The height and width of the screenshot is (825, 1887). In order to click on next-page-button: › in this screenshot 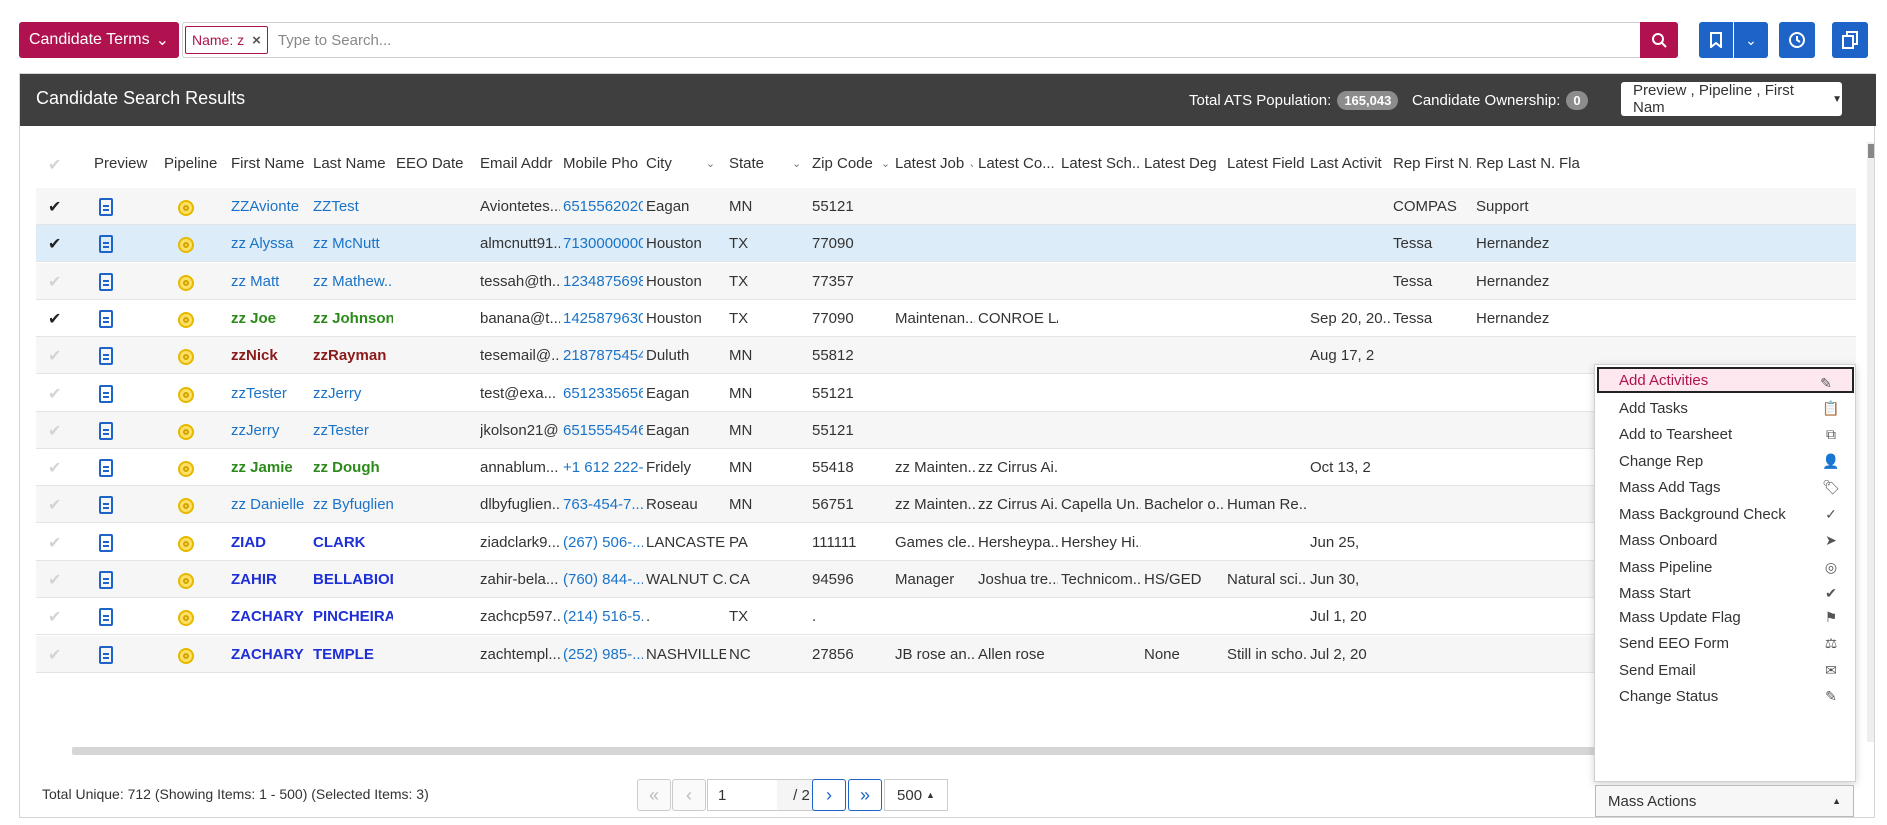, I will do `click(829, 795)`.